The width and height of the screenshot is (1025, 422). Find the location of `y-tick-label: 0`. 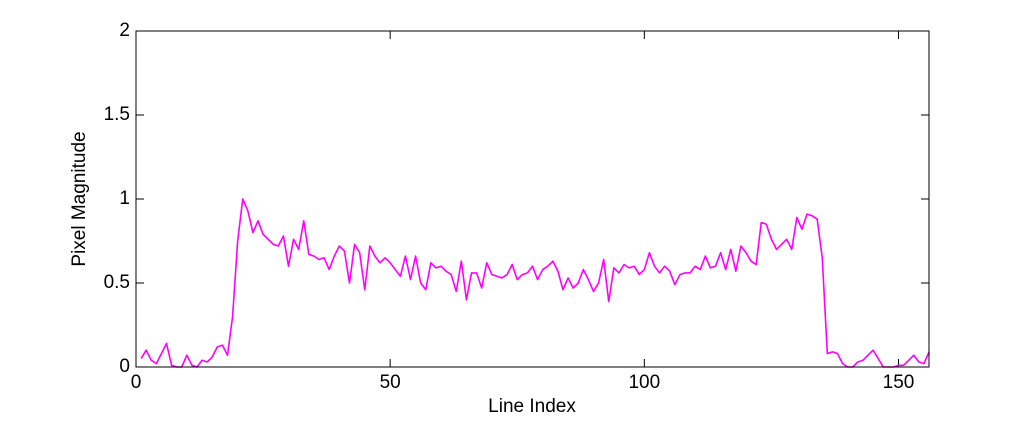

y-tick-label: 0 is located at coordinates (124, 366).